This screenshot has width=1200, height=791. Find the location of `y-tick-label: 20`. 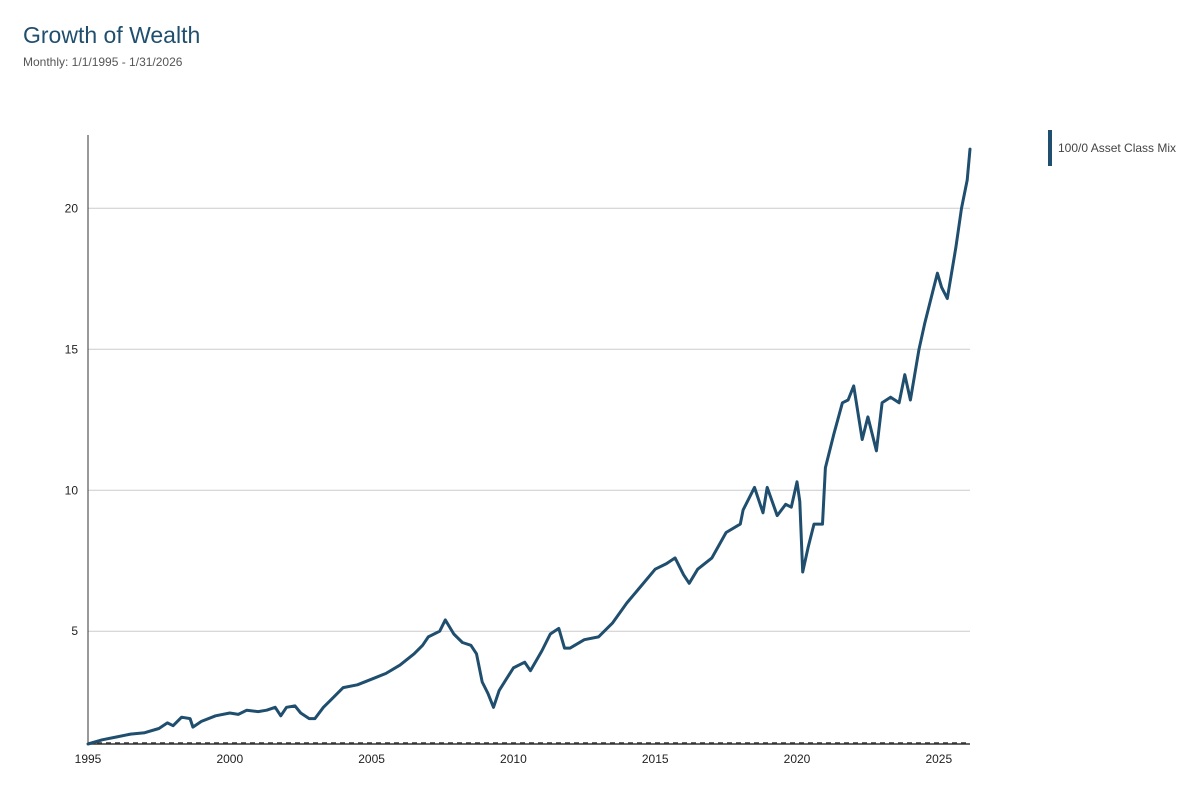

y-tick-label: 20 is located at coordinates (72, 208).